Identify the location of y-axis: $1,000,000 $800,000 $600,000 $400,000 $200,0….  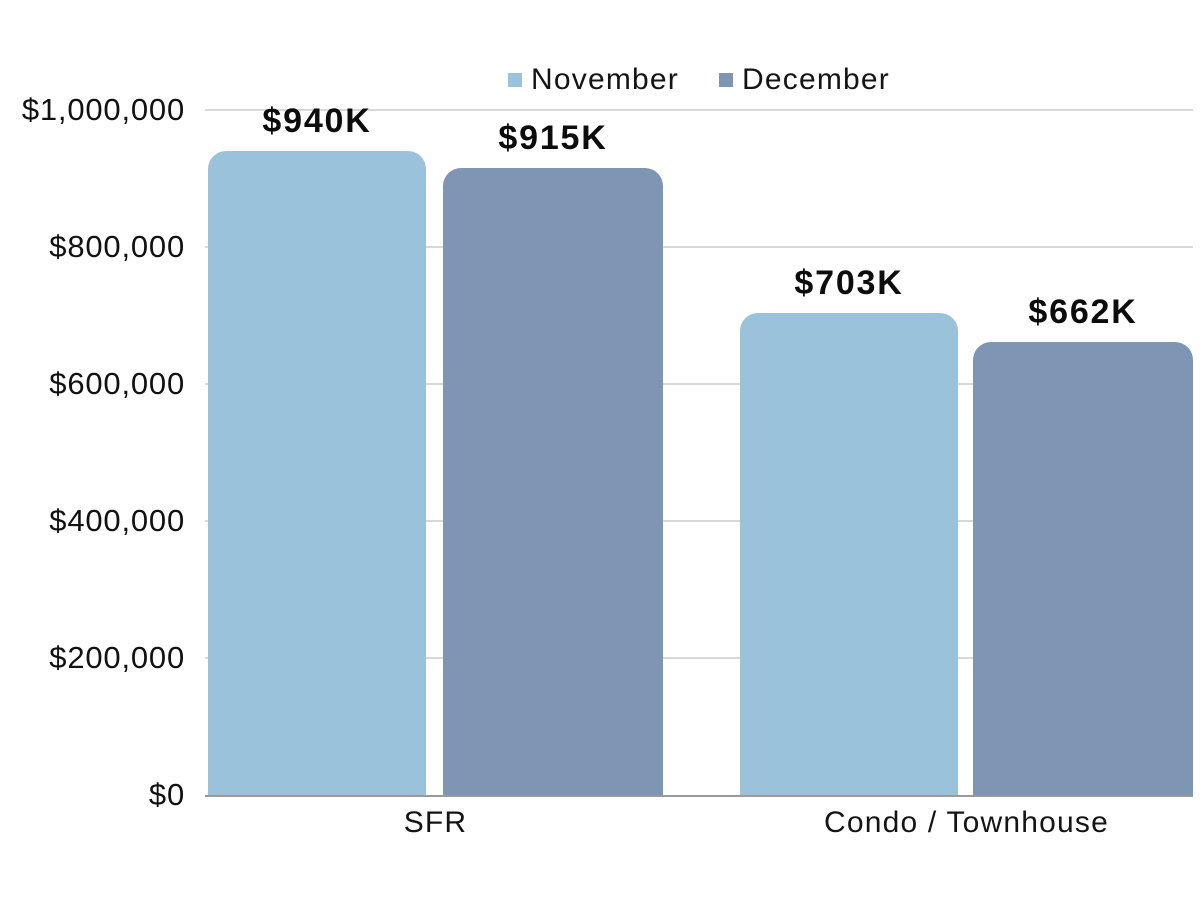
(92, 452).